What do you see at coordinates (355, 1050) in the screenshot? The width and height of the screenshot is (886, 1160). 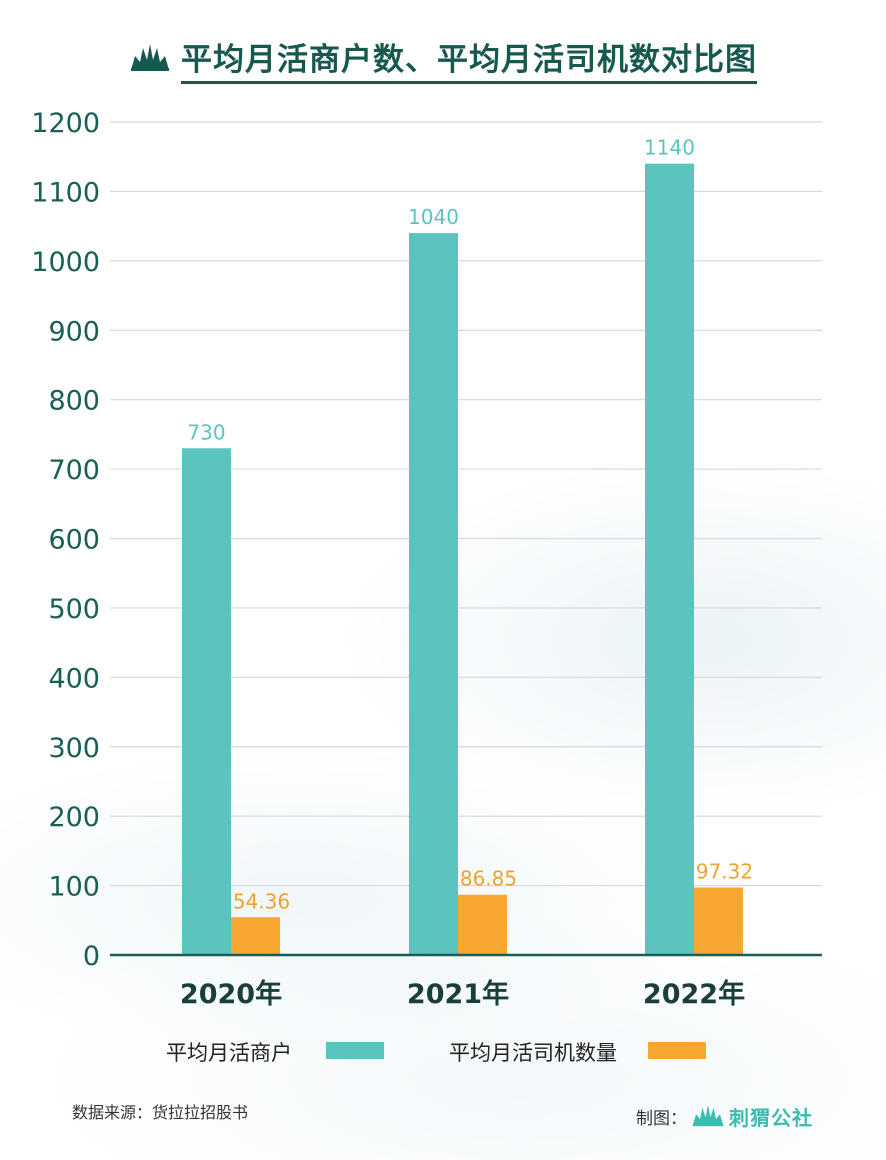 I see `legend-swatch-merchants` at bounding box center [355, 1050].